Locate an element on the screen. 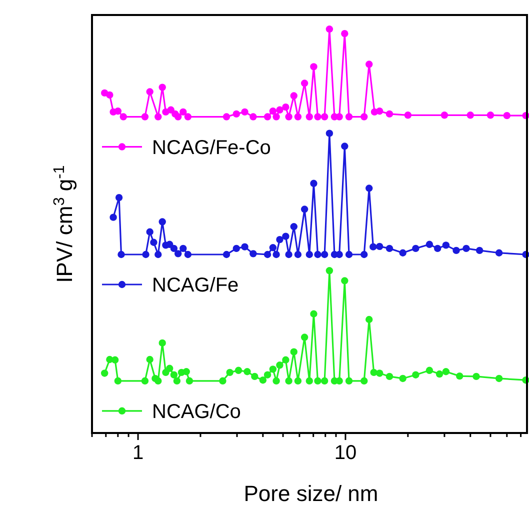  legend-label: NCAG/Fe is located at coordinates (195, 285).